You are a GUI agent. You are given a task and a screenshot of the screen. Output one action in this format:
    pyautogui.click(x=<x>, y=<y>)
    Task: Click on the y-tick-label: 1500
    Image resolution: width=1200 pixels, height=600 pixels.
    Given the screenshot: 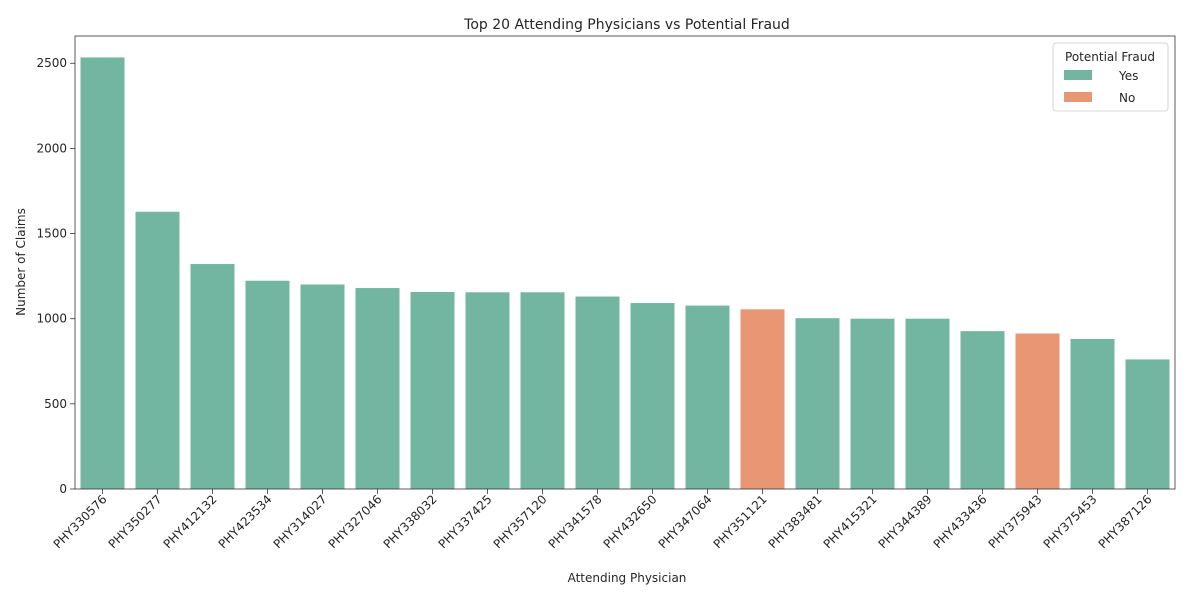 What is the action you would take?
    pyautogui.click(x=51, y=234)
    